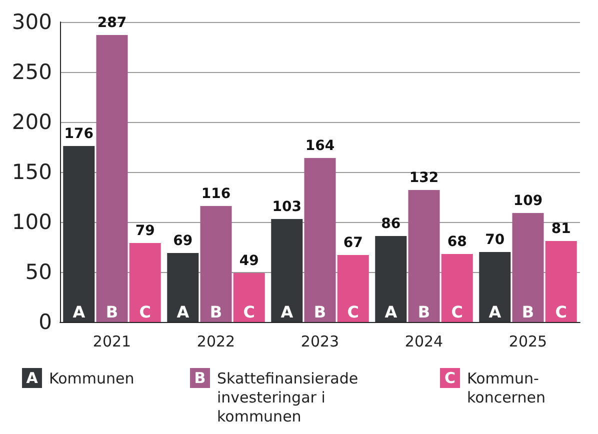 The image size is (598, 434). Describe the element at coordinates (79, 134) in the screenshot. I see `data-label: 176` at that location.